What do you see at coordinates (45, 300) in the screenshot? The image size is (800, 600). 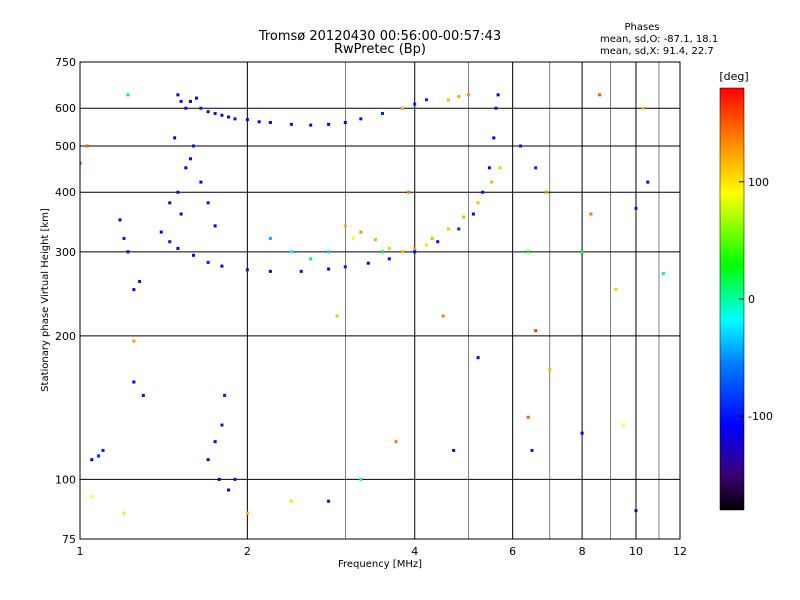 I see `y-axis-label: Stationary phase Virtual Height [km]` at bounding box center [45, 300].